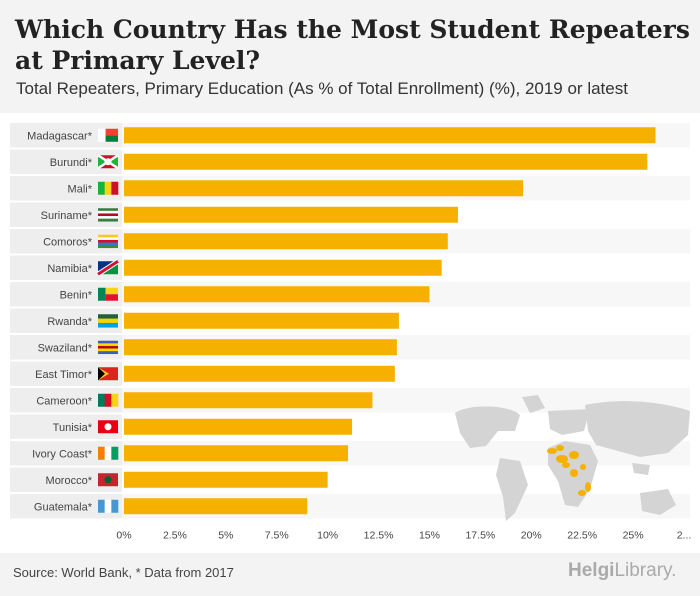 The image size is (700, 596). What do you see at coordinates (69, 322) in the screenshot?
I see `category-label: Rwanda*` at bounding box center [69, 322].